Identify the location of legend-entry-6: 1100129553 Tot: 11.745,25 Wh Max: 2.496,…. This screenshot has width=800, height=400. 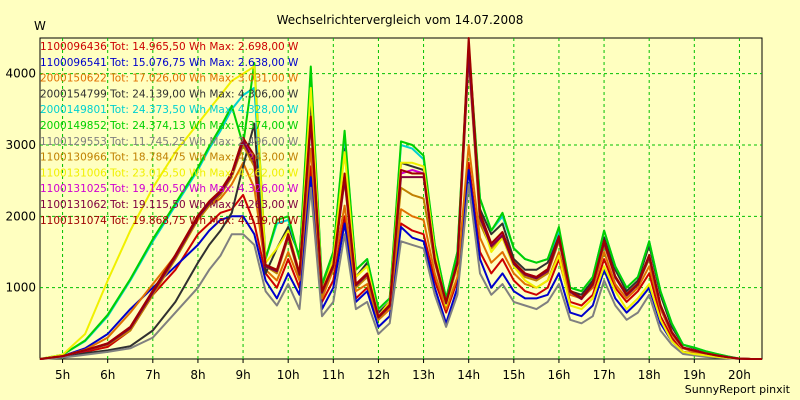
(169, 142).